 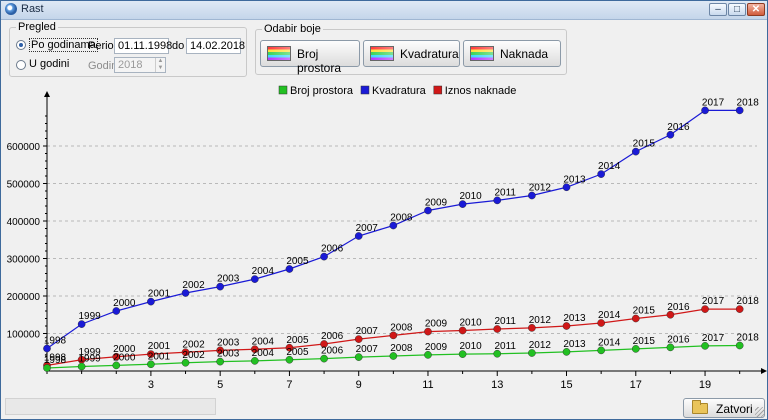 I want to click on x-tick-label: 9, so click(x=359, y=385).